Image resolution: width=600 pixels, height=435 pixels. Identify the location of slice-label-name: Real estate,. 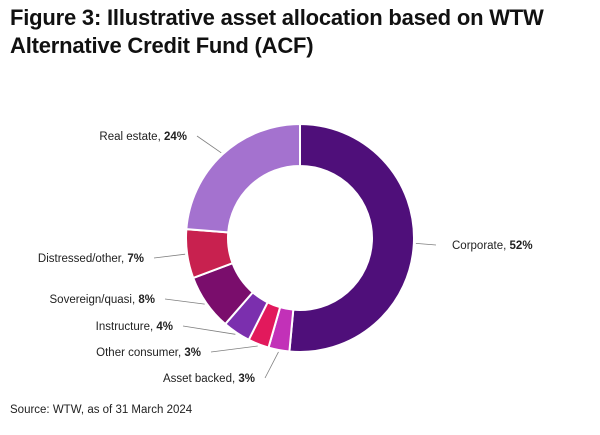
(131, 137).